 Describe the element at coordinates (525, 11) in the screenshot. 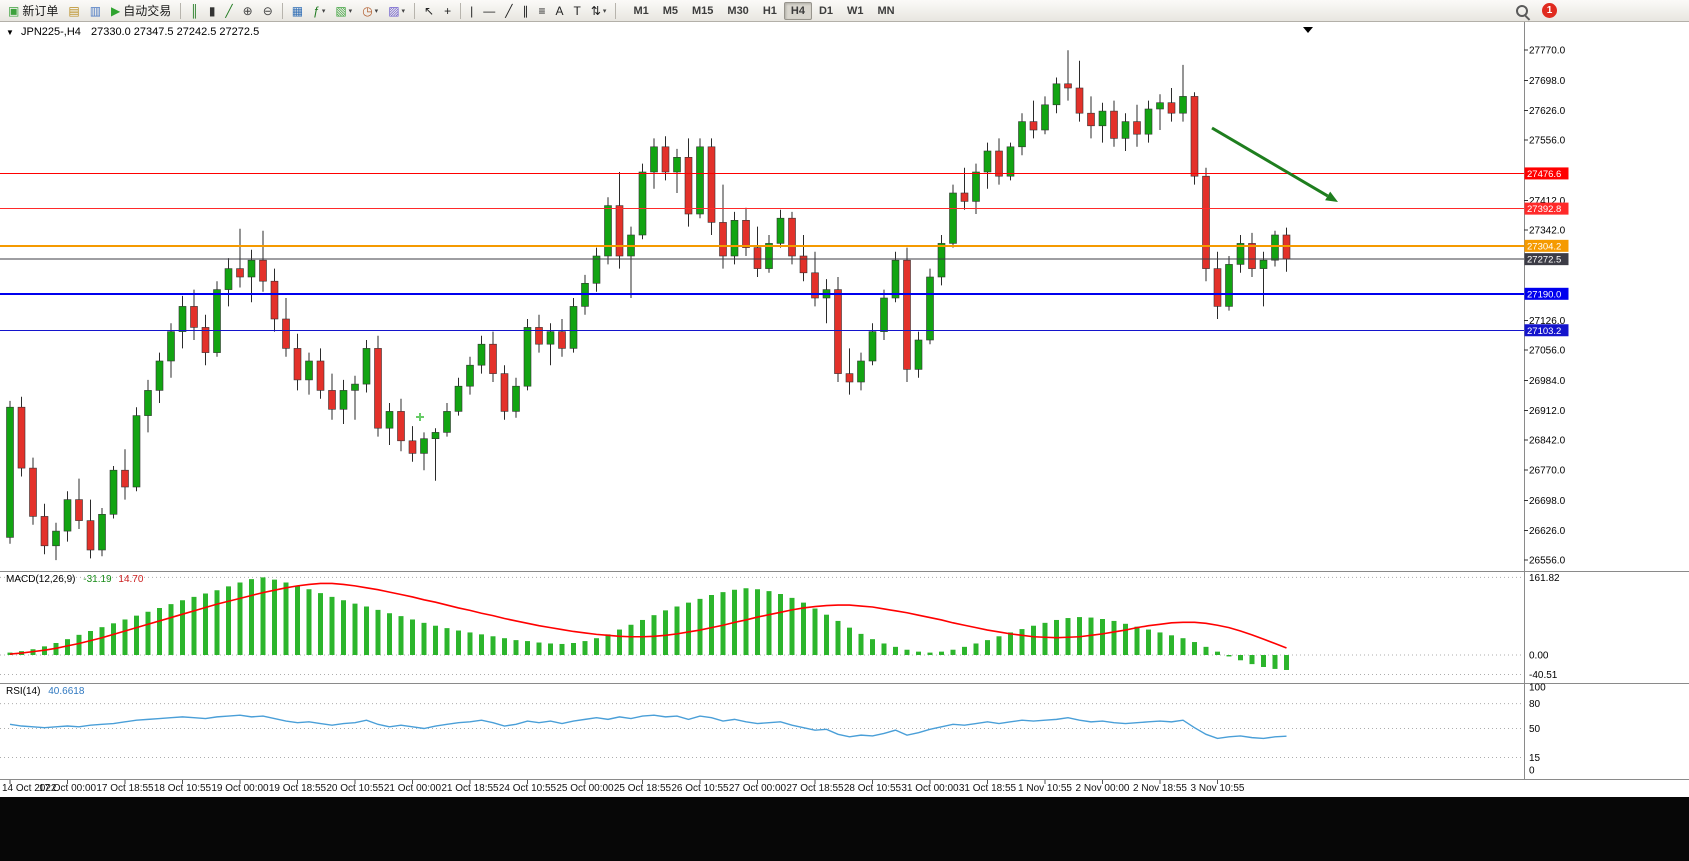

I see `channel-button: ∥` at that location.